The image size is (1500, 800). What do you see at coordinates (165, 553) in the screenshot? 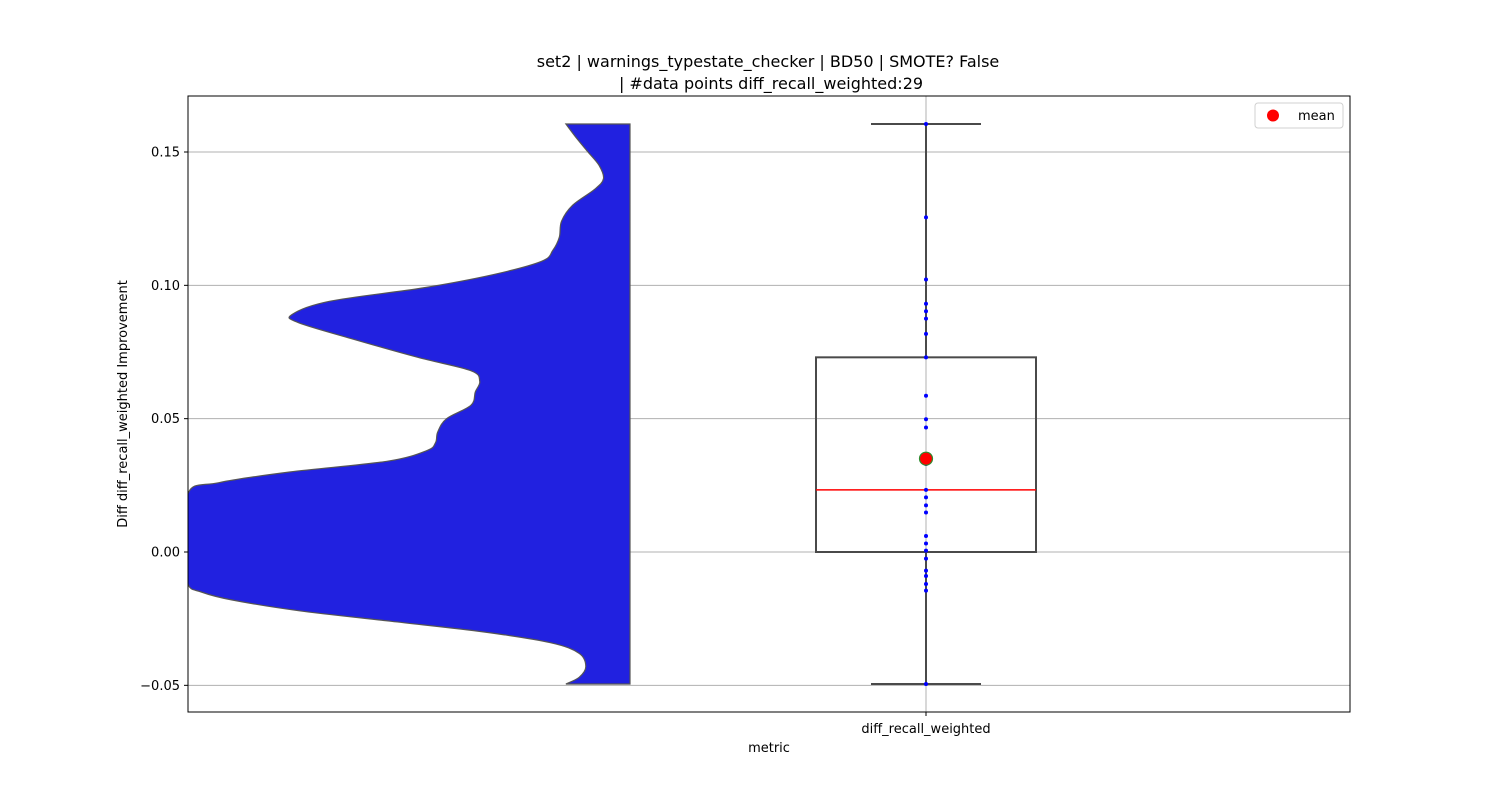
I see `y-tick-label: 0.00` at bounding box center [165, 553].